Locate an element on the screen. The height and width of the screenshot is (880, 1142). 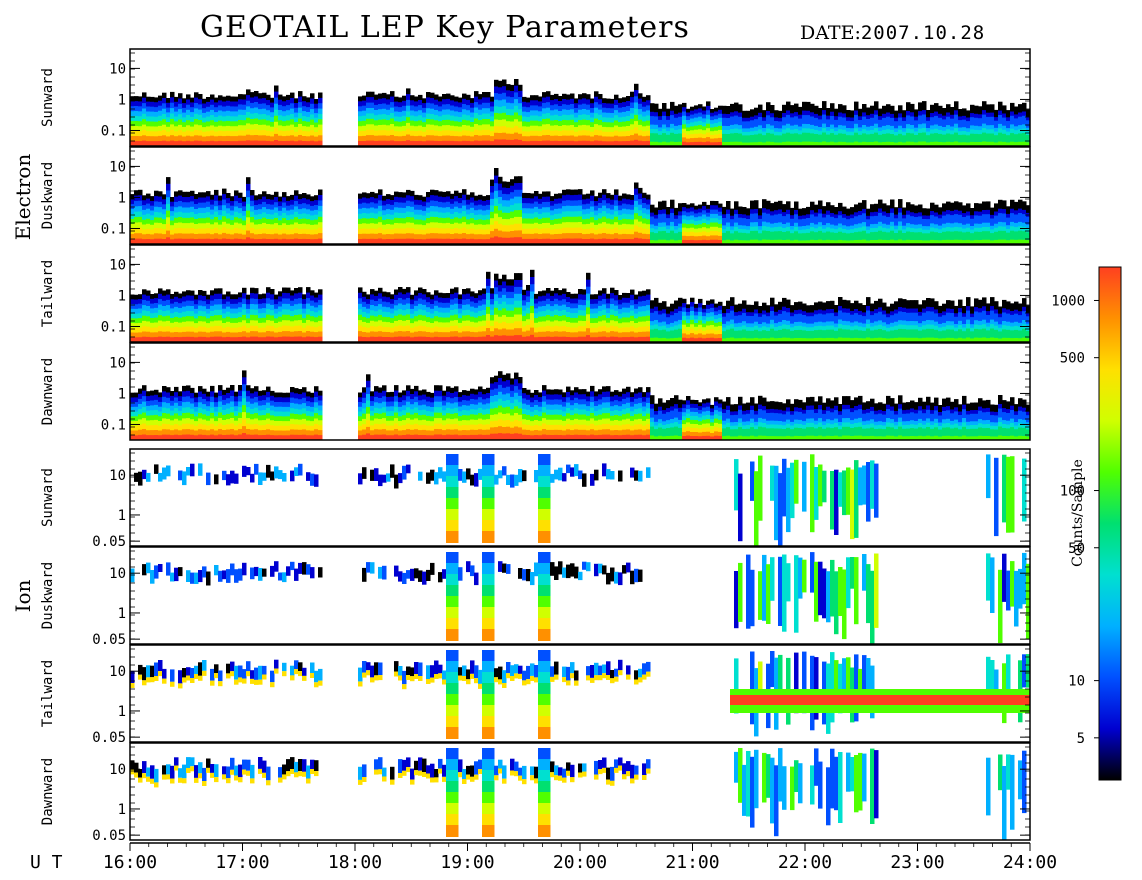
colorbar-tick-label: 1000 is located at coordinates (1068, 301).